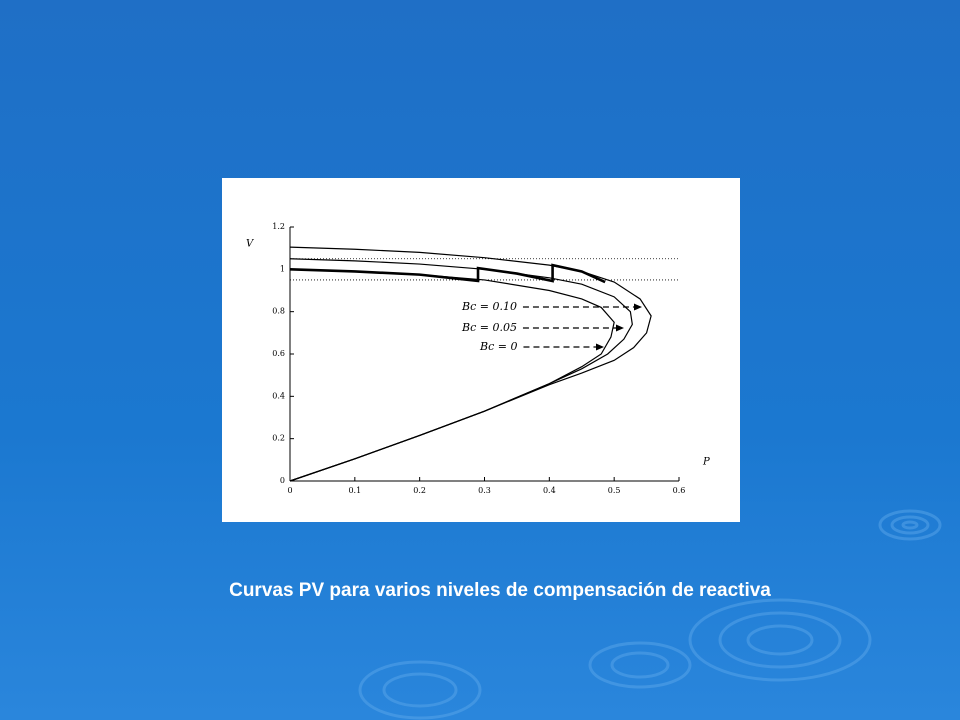 Image resolution: width=960 pixels, height=720 pixels. I want to click on operating-path, so click(447, 273).